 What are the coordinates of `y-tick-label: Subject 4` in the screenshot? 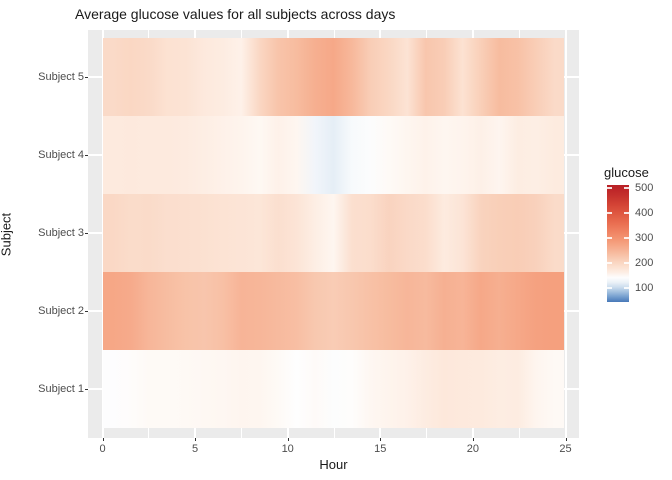 It's located at (61, 155).